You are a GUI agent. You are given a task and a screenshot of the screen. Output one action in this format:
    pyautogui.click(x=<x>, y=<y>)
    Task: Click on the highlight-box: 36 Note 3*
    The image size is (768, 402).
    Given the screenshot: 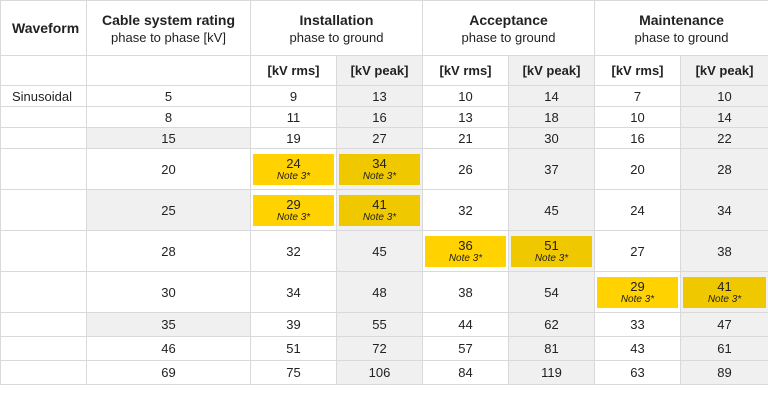 What is the action you would take?
    pyautogui.click(x=465, y=251)
    